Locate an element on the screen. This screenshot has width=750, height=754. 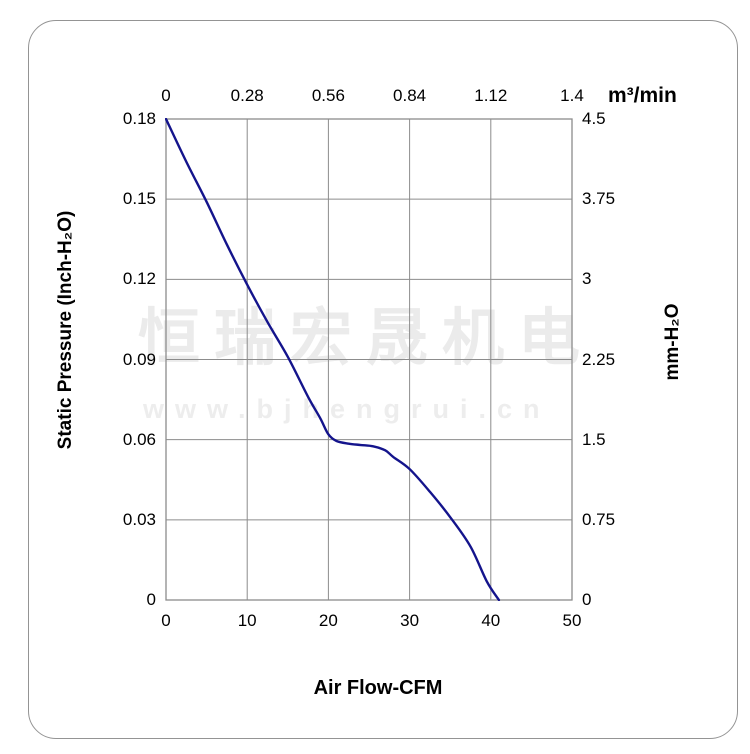
y-right-tick-label: 3 is located at coordinates (587, 279).